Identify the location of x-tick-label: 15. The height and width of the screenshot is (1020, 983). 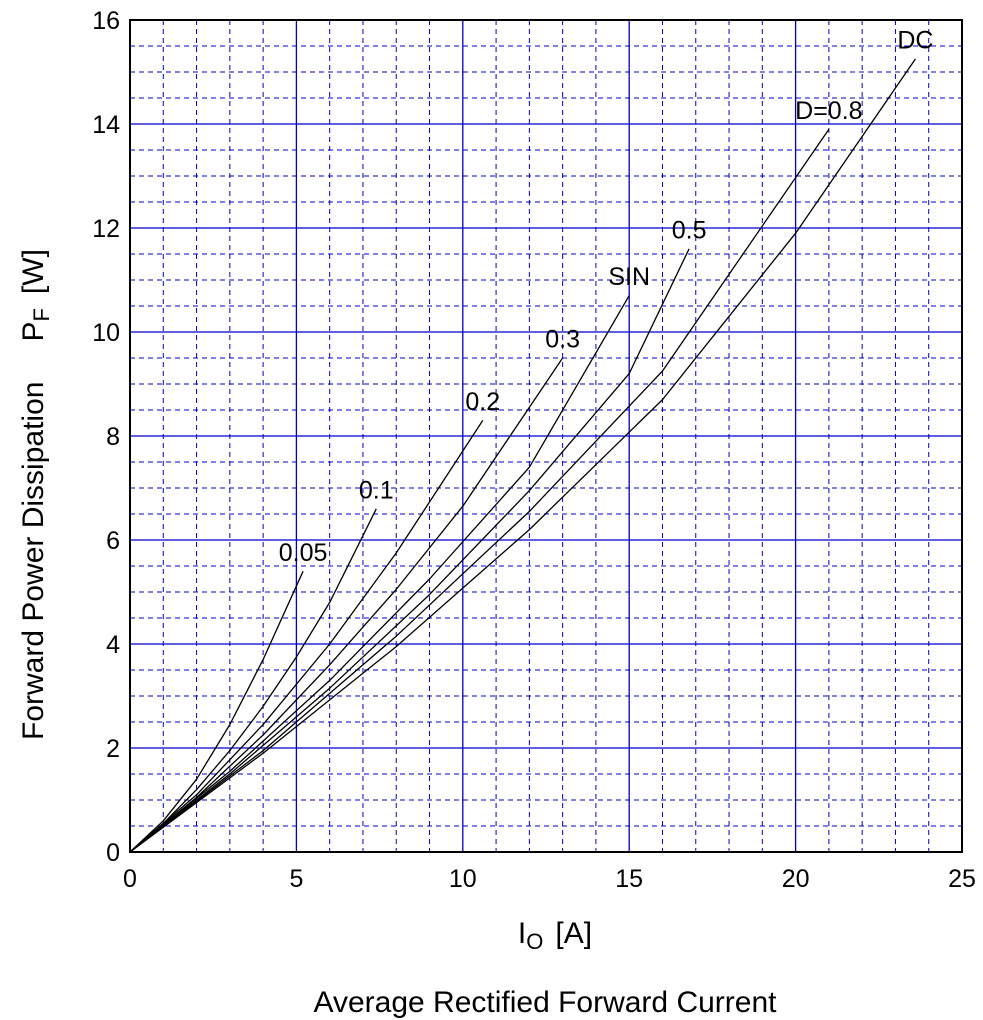
(629, 879).